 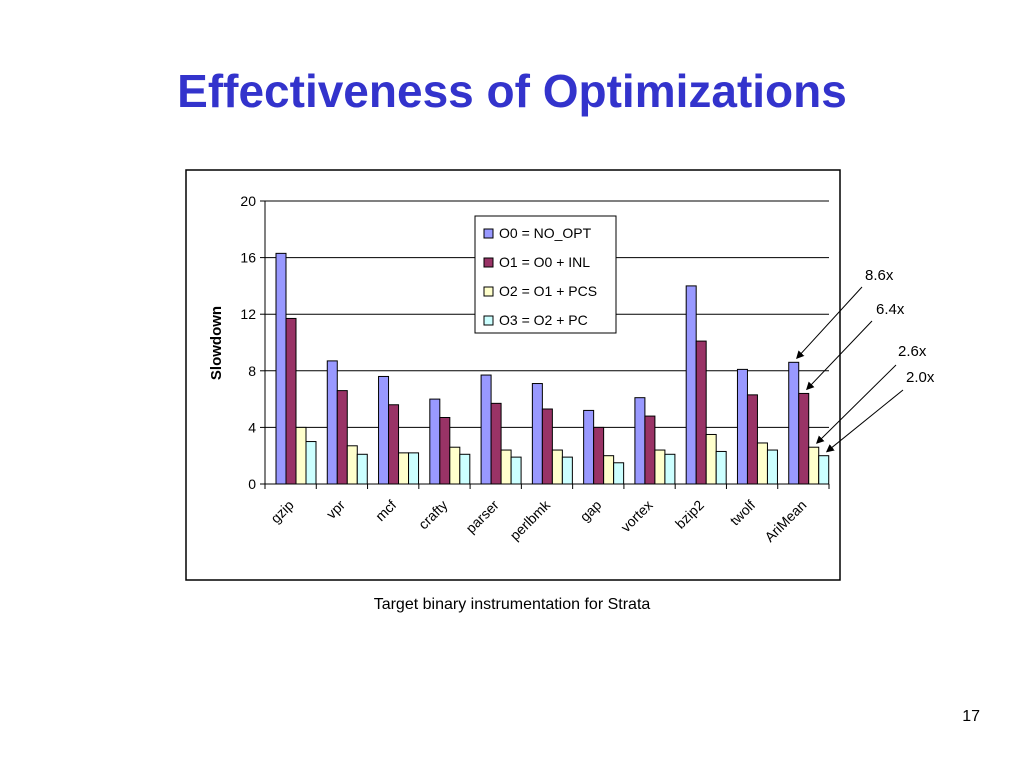 What do you see at coordinates (547, 446) in the screenshot?
I see `bar-perlbmk-s1` at bounding box center [547, 446].